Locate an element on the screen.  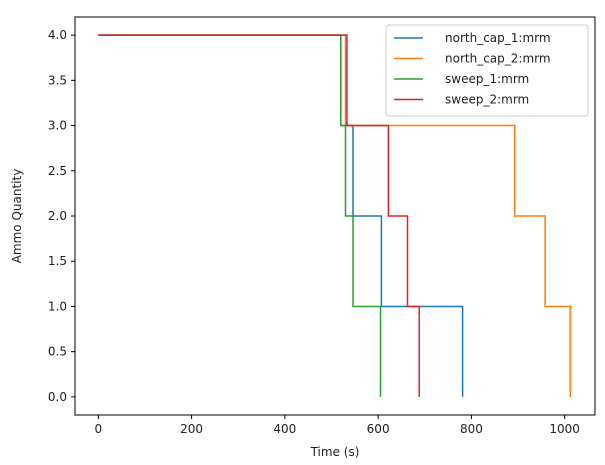
x-tick-label: 0 is located at coordinates (98, 429).